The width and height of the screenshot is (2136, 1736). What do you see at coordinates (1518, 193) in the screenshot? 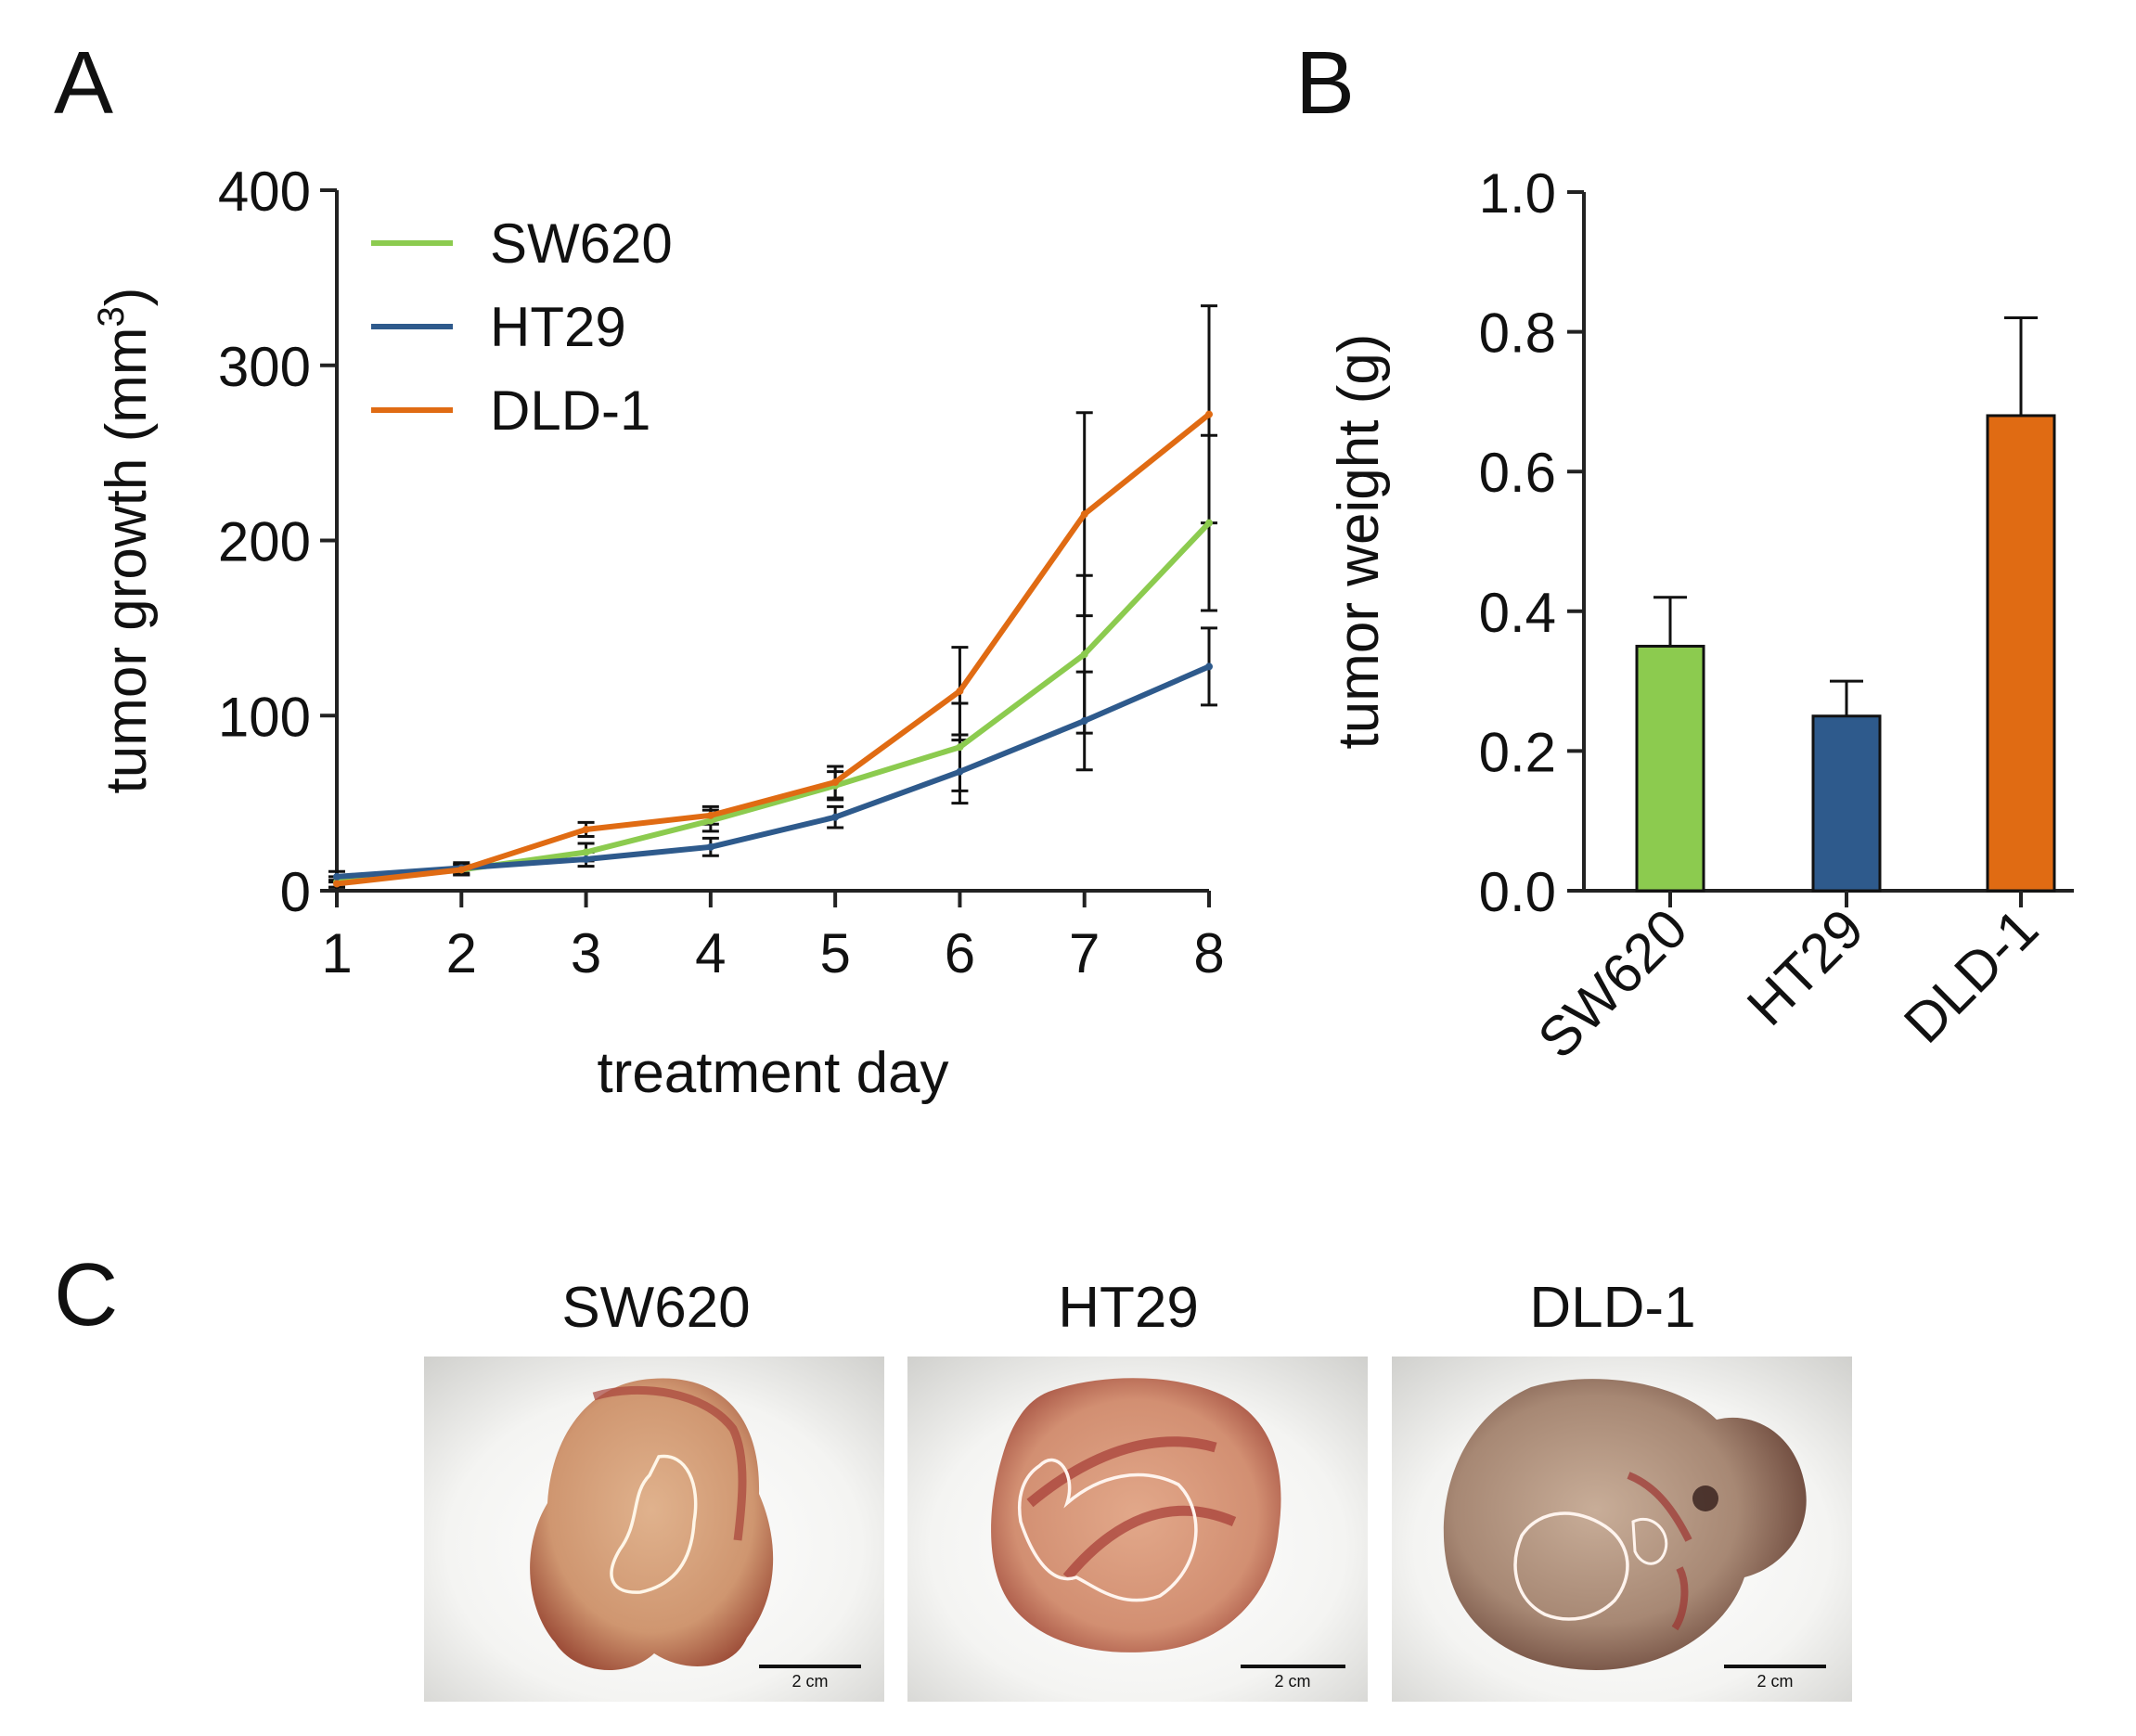
I see `y-tick-label: 1.0` at bounding box center [1518, 193].